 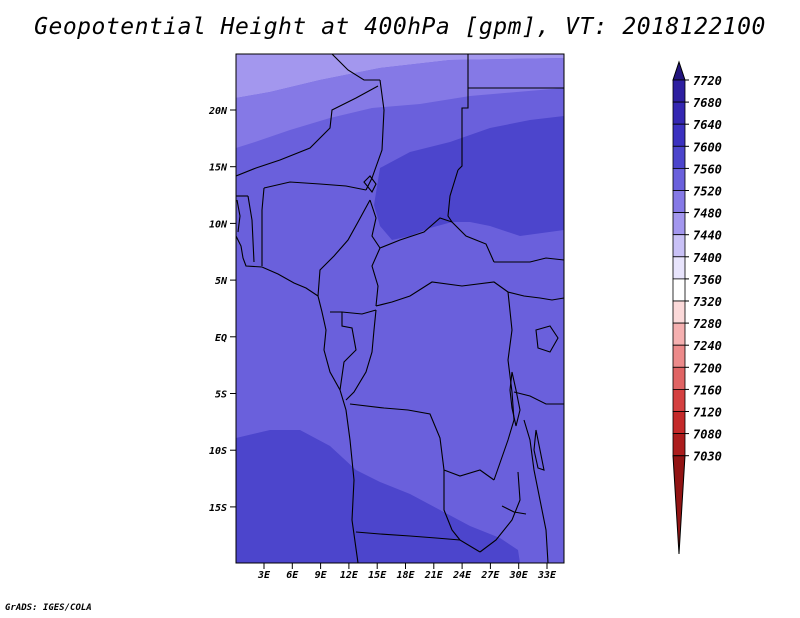 What do you see at coordinates (707, 435) in the screenshot?
I see `colorbar-level-label: 7080` at bounding box center [707, 435].